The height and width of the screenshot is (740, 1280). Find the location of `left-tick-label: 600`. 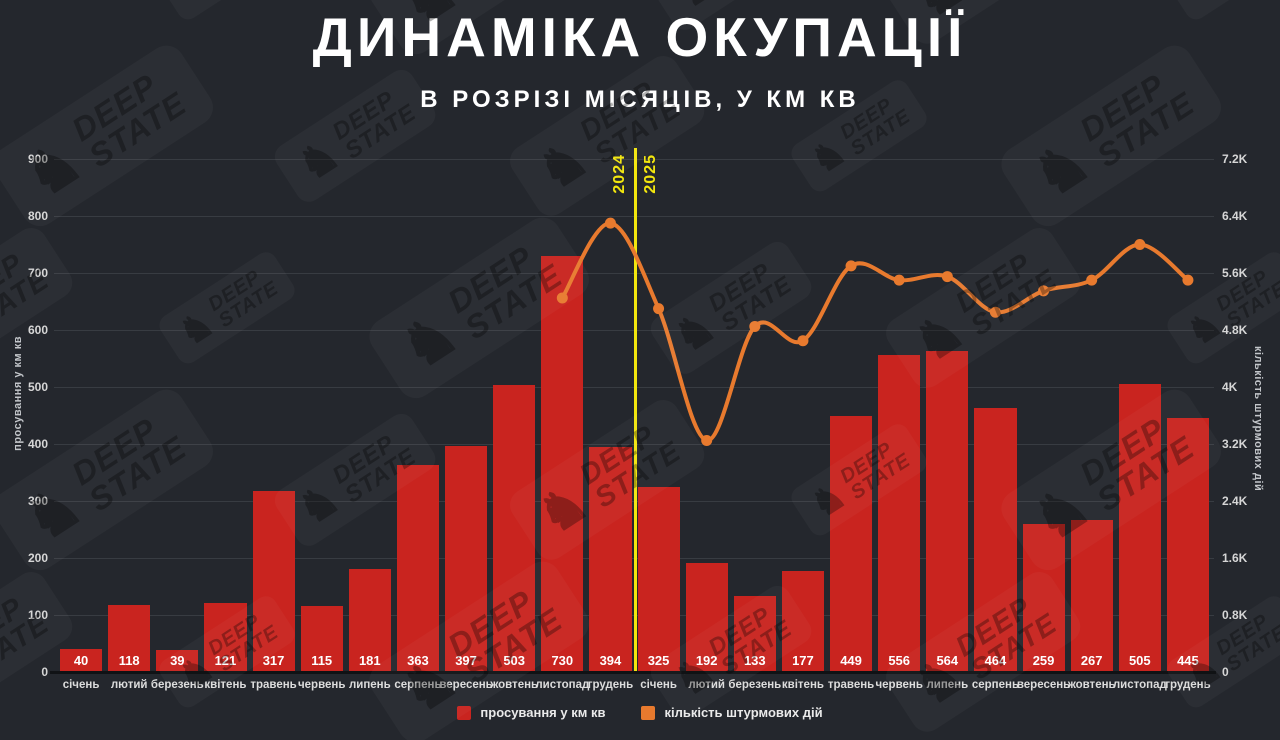

left-tick-label: 600 is located at coordinates (37, 330).